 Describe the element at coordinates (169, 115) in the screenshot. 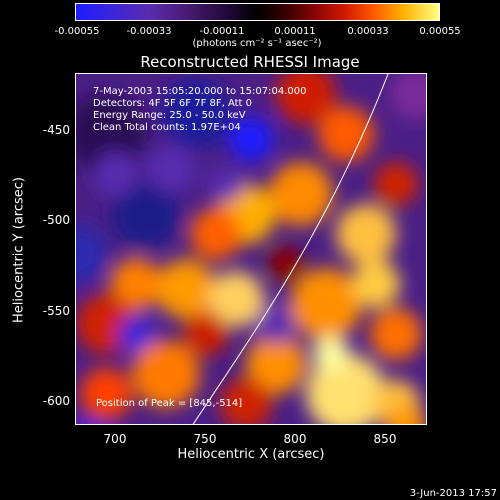

I see `energy-annotation: Energy Range: 25.0 - 50.0 keV` at that location.